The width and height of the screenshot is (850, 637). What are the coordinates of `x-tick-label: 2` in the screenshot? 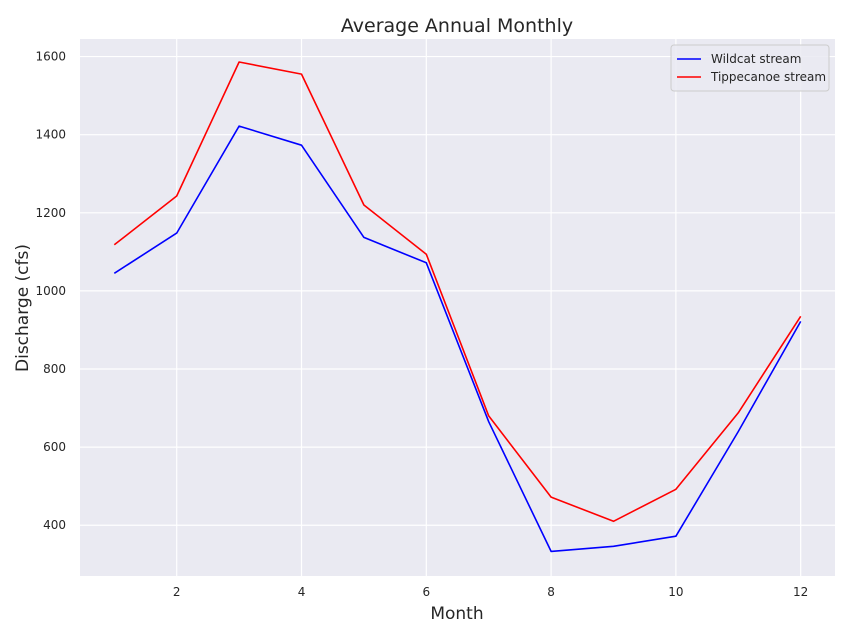 It's located at (177, 592).